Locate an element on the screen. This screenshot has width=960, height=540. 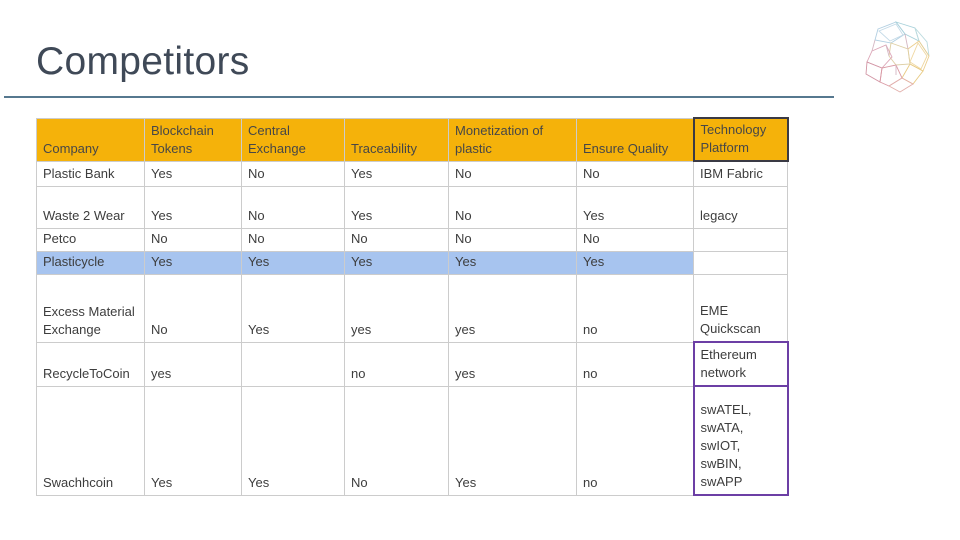
wireframe-globe-logo is located at coordinates (897, 57).